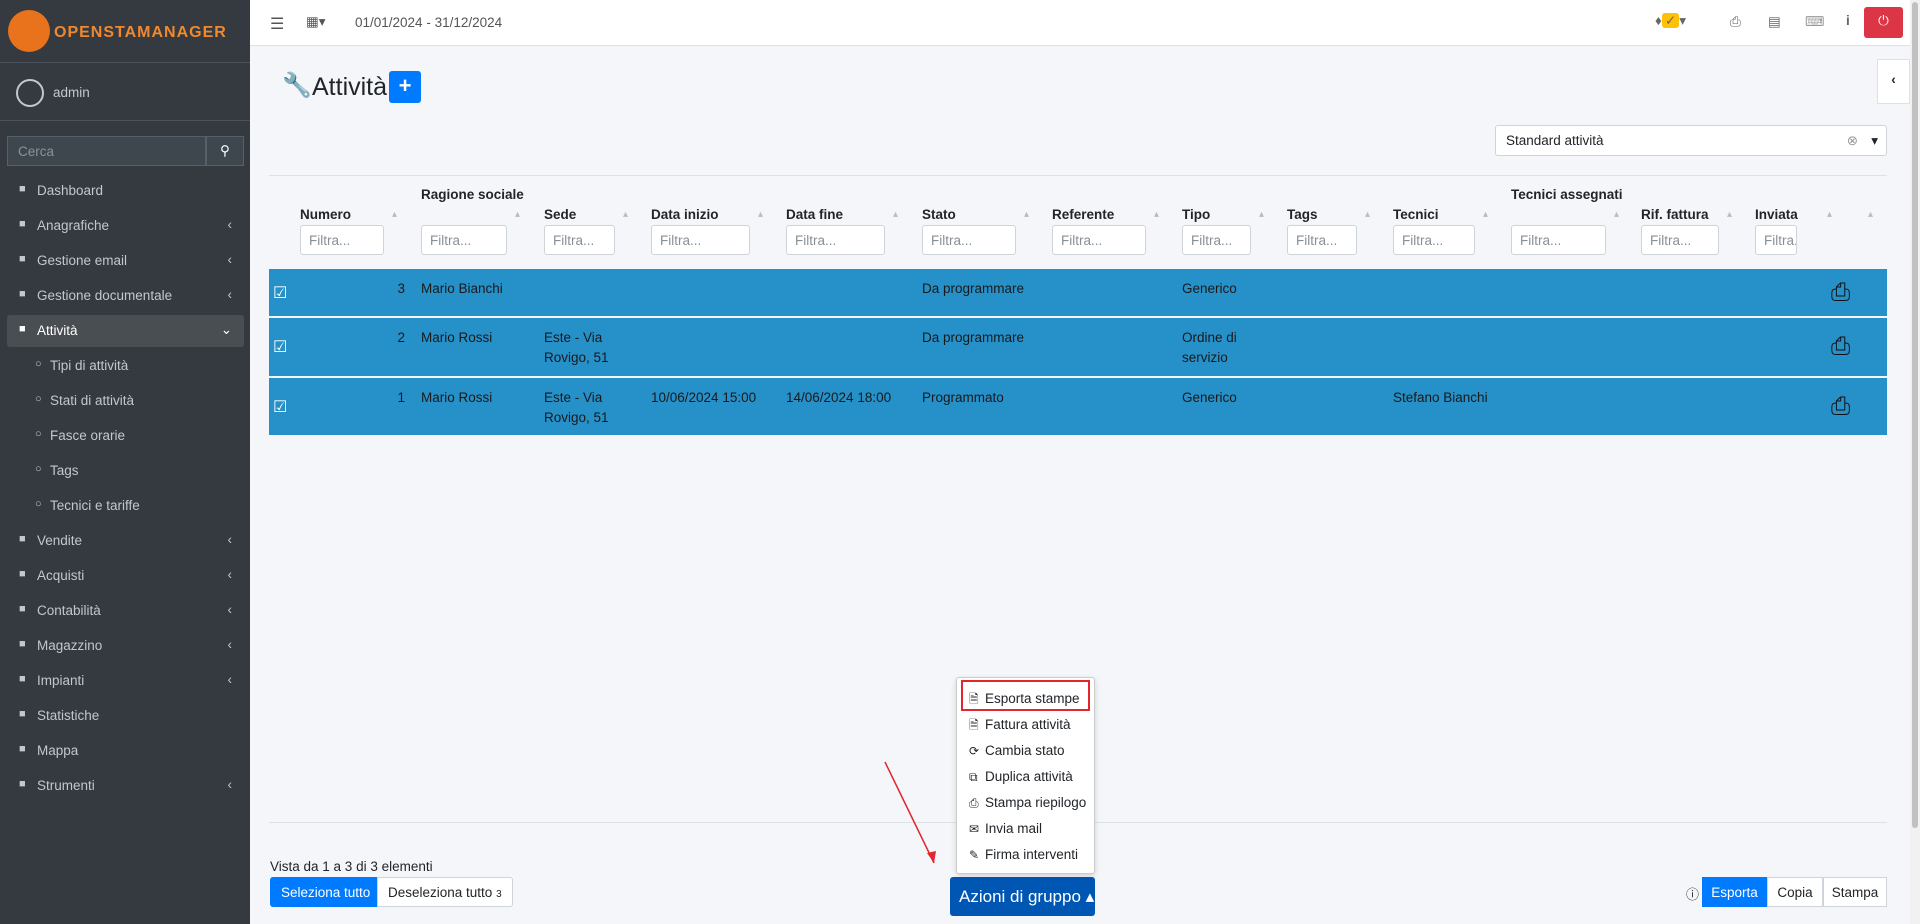  I want to click on column-header: Stato, so click(939, 214).